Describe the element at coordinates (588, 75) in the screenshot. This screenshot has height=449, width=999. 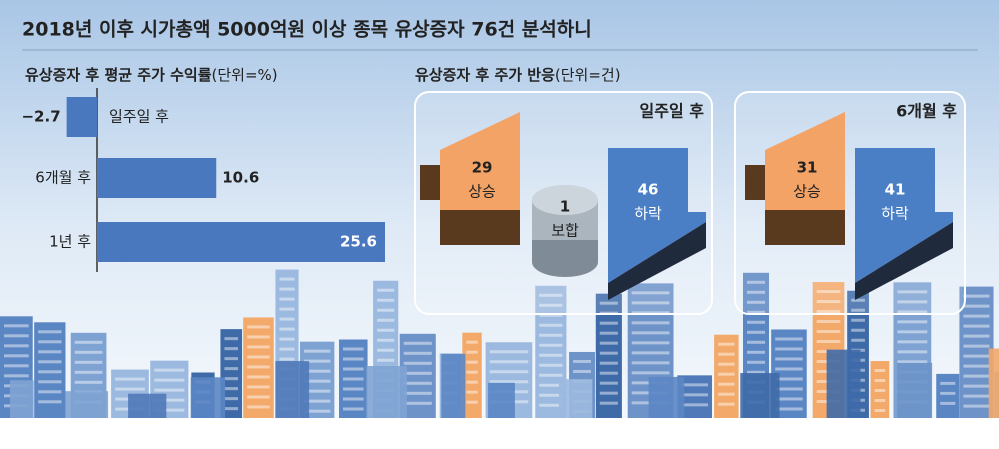
I see `pict-unit: (단위=건)` at that location.